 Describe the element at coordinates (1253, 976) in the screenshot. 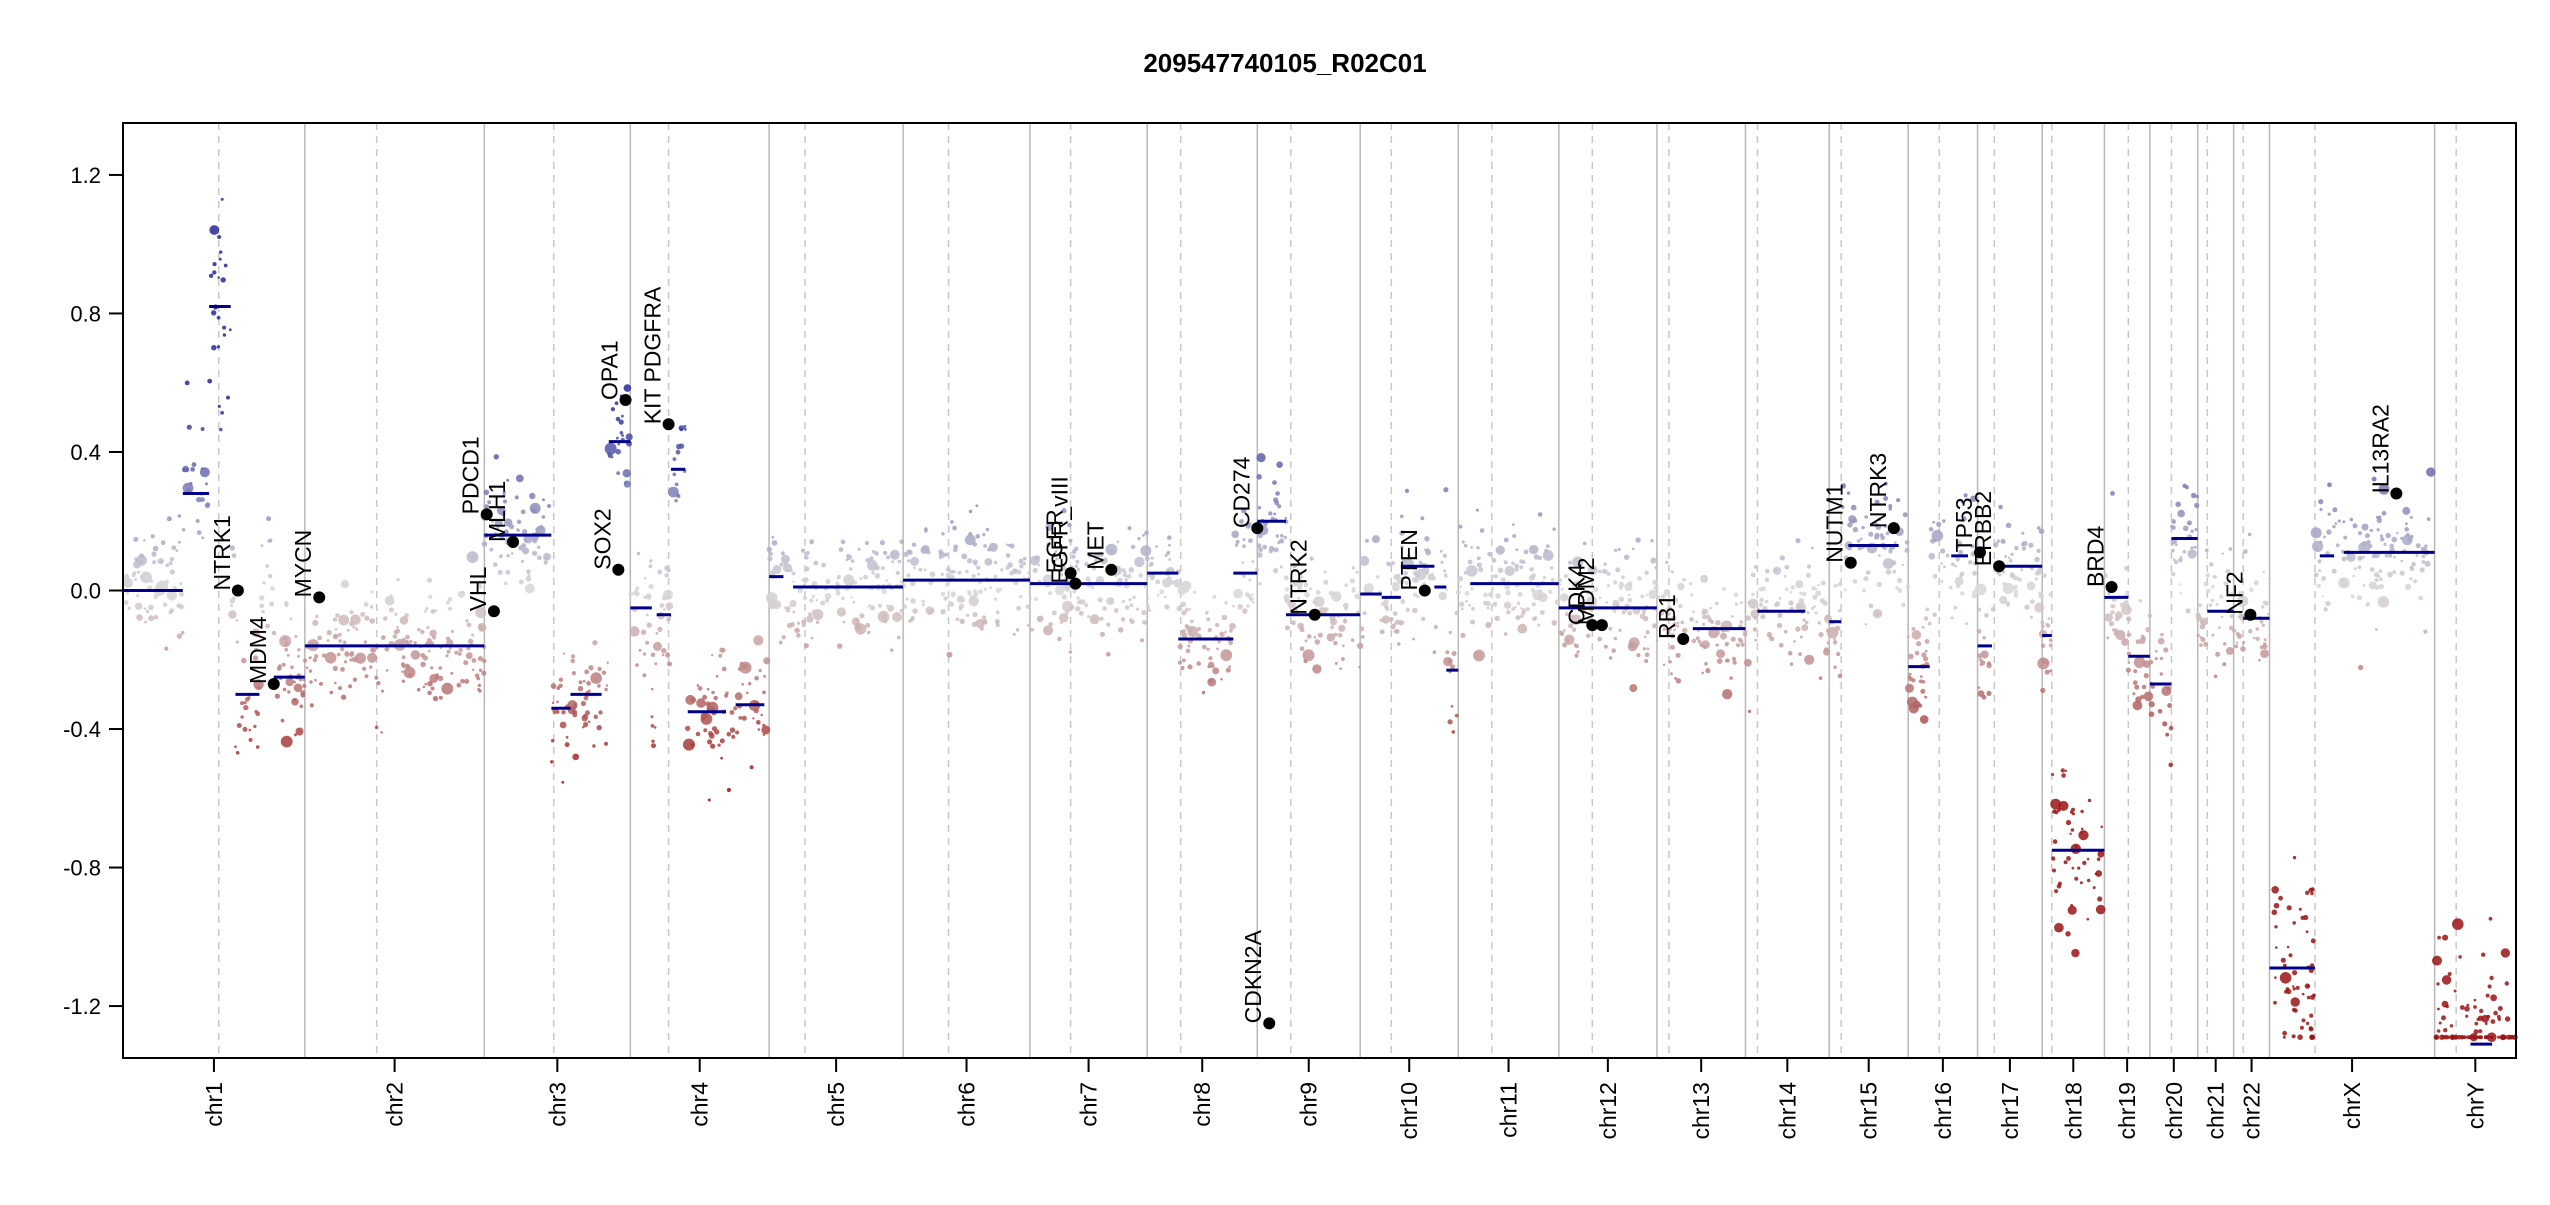

I see `gene-label: CDKN2A` at that location.